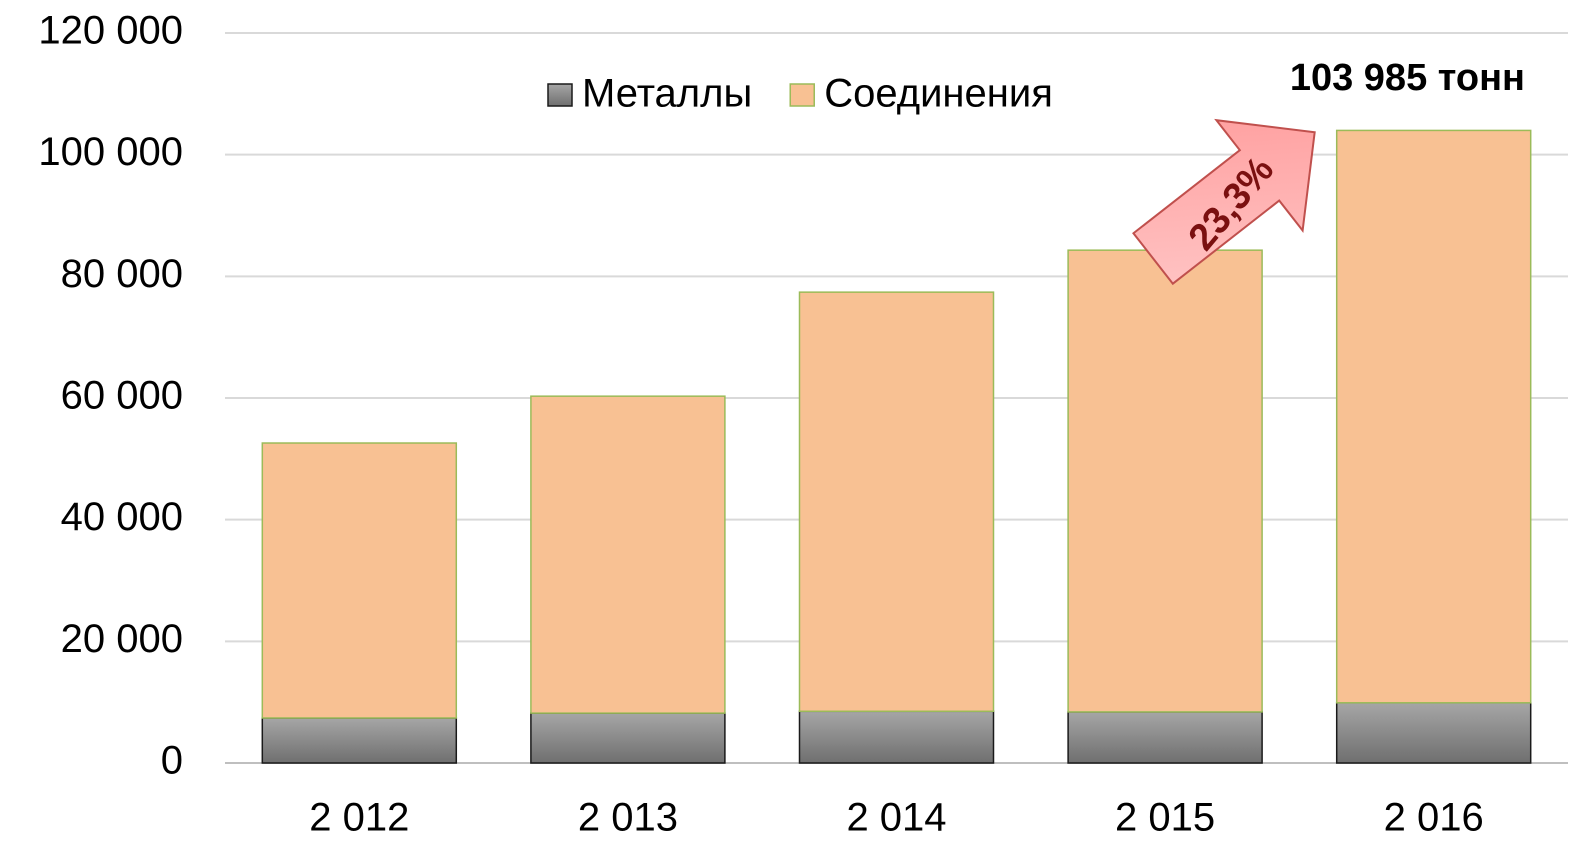 Image resolution: width=1593 pixels, height=853 pixels. What do you see at coordinates (122, 639) in the screenshot?
I see `y-tick-label: 20 000` at bounding box center [122, 639].